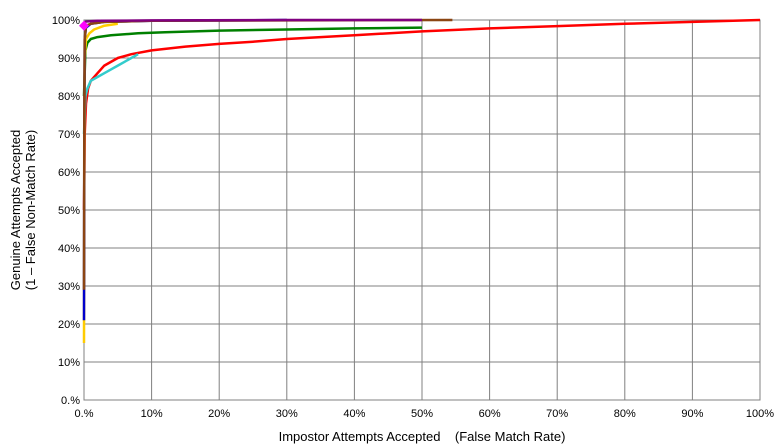  What do you see at coordinates (69, 363) in the screenshot?
I see `y-tick-label: 10%` at bounding box center [69, 363].